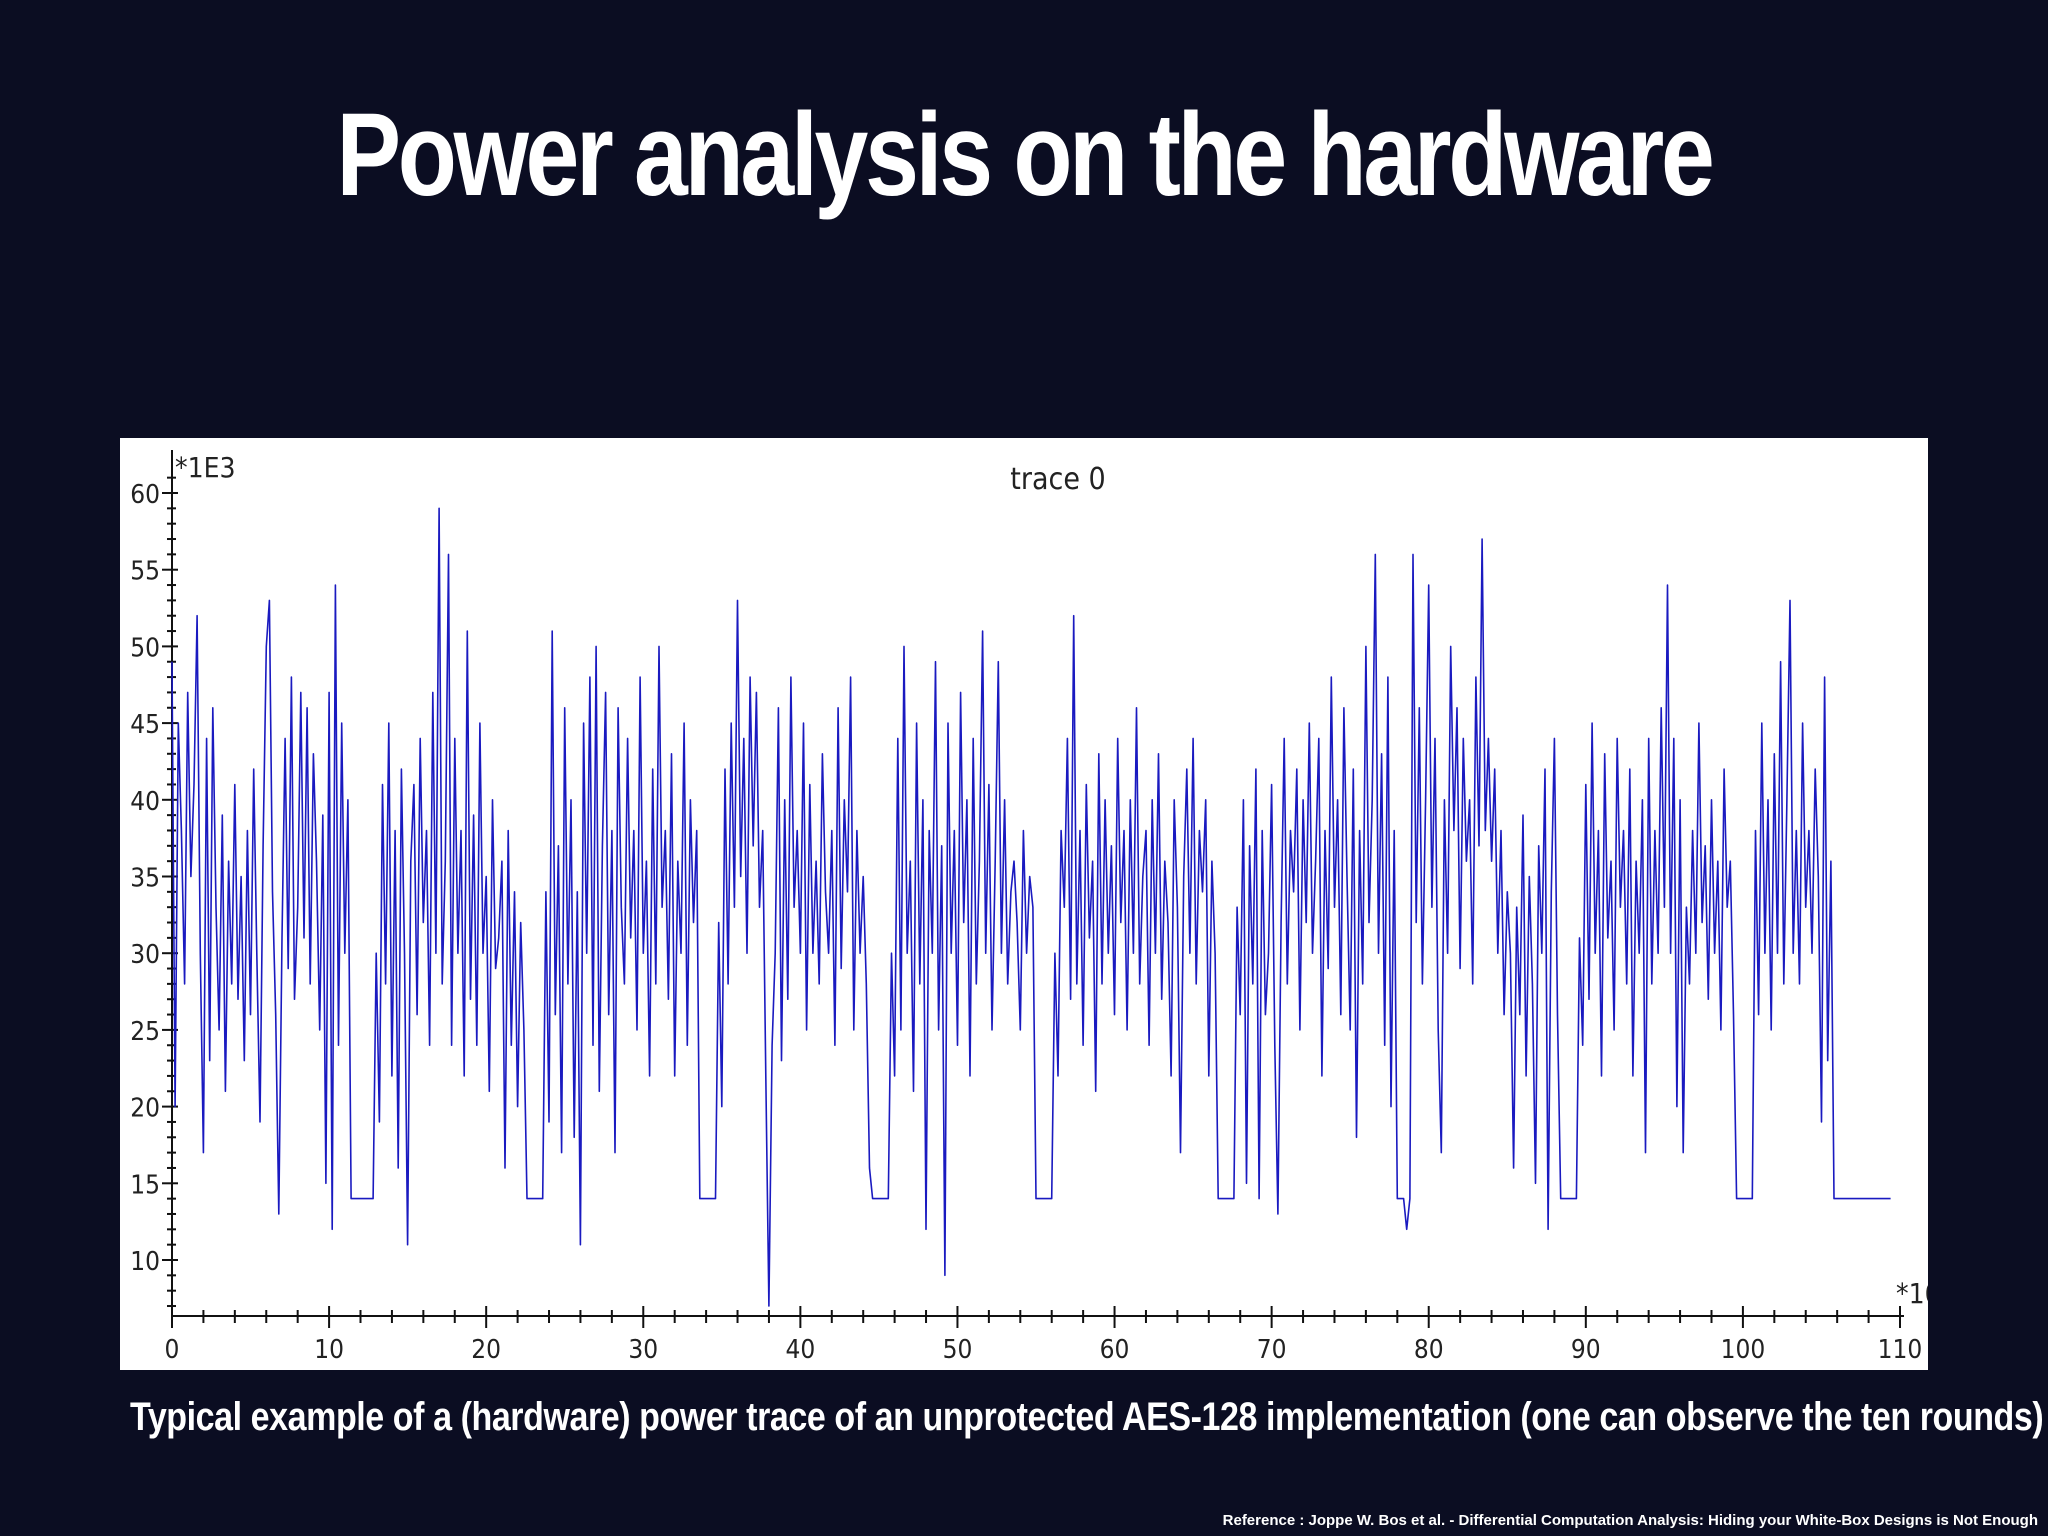  Describe the element at coordinates (1900, 1350) in the screenshot. I see `x-tick-label: 110` at that location.